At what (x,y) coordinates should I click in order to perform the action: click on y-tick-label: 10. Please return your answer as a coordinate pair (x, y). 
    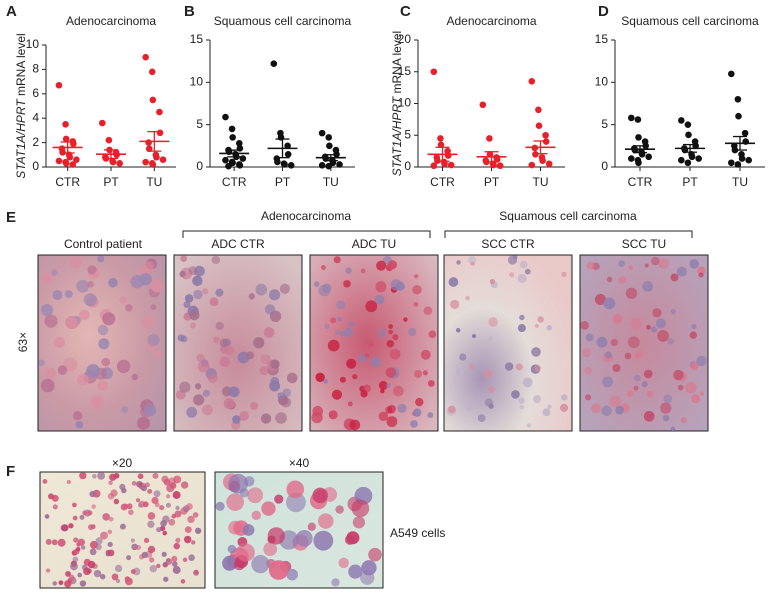
    Looking at the image, I should click on (33, 44).